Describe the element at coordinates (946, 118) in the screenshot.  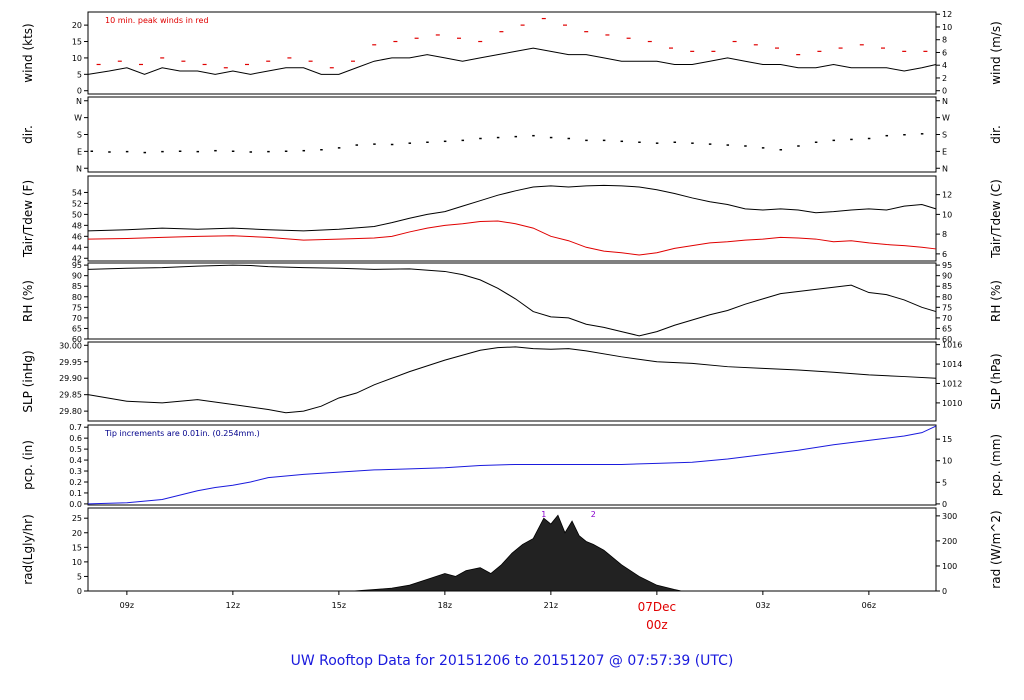
I see `dir-right-tick-label: W` at that location.